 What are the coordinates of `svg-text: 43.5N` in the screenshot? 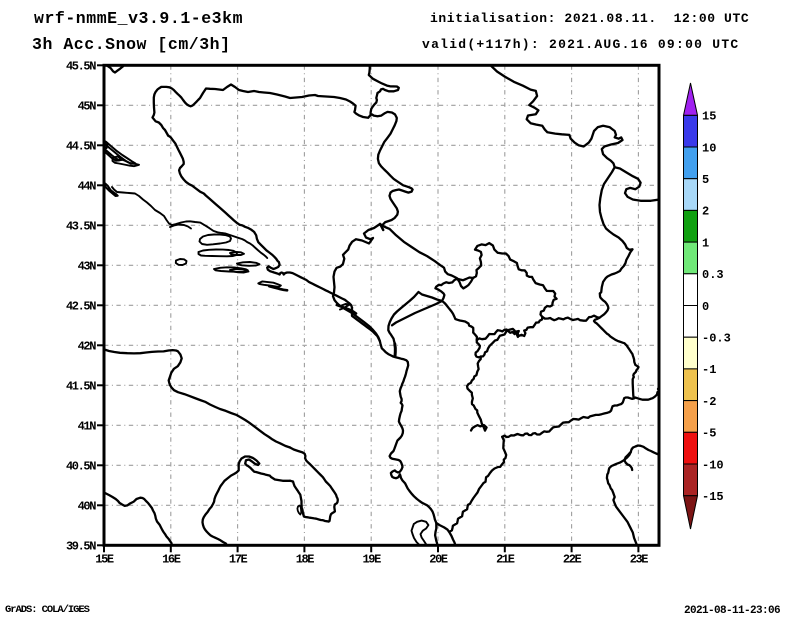 It's located at (81, 226).